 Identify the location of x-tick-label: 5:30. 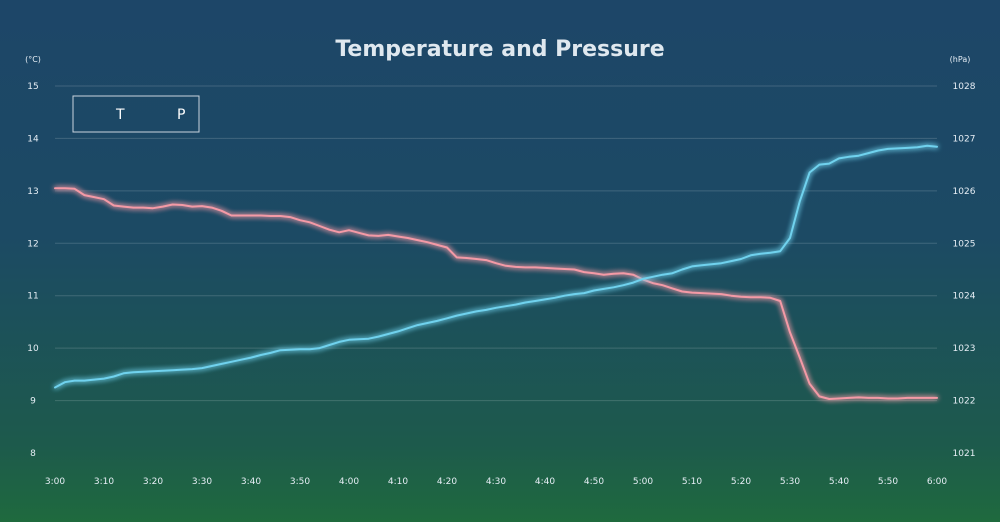
(790, 482).